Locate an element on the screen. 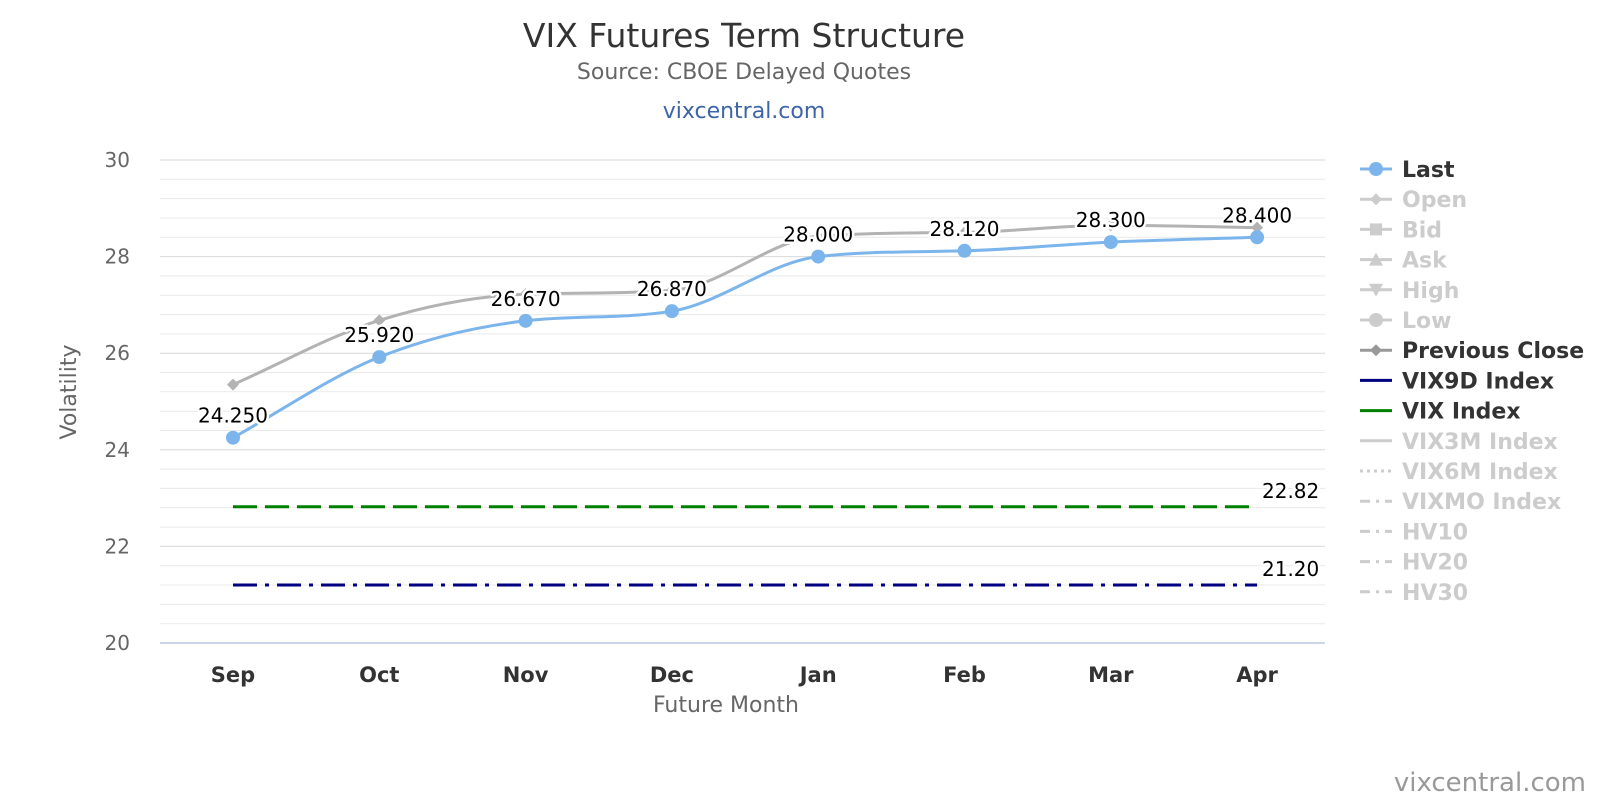  last-data-label: 28.300 is located at coordinates (1111, 220).